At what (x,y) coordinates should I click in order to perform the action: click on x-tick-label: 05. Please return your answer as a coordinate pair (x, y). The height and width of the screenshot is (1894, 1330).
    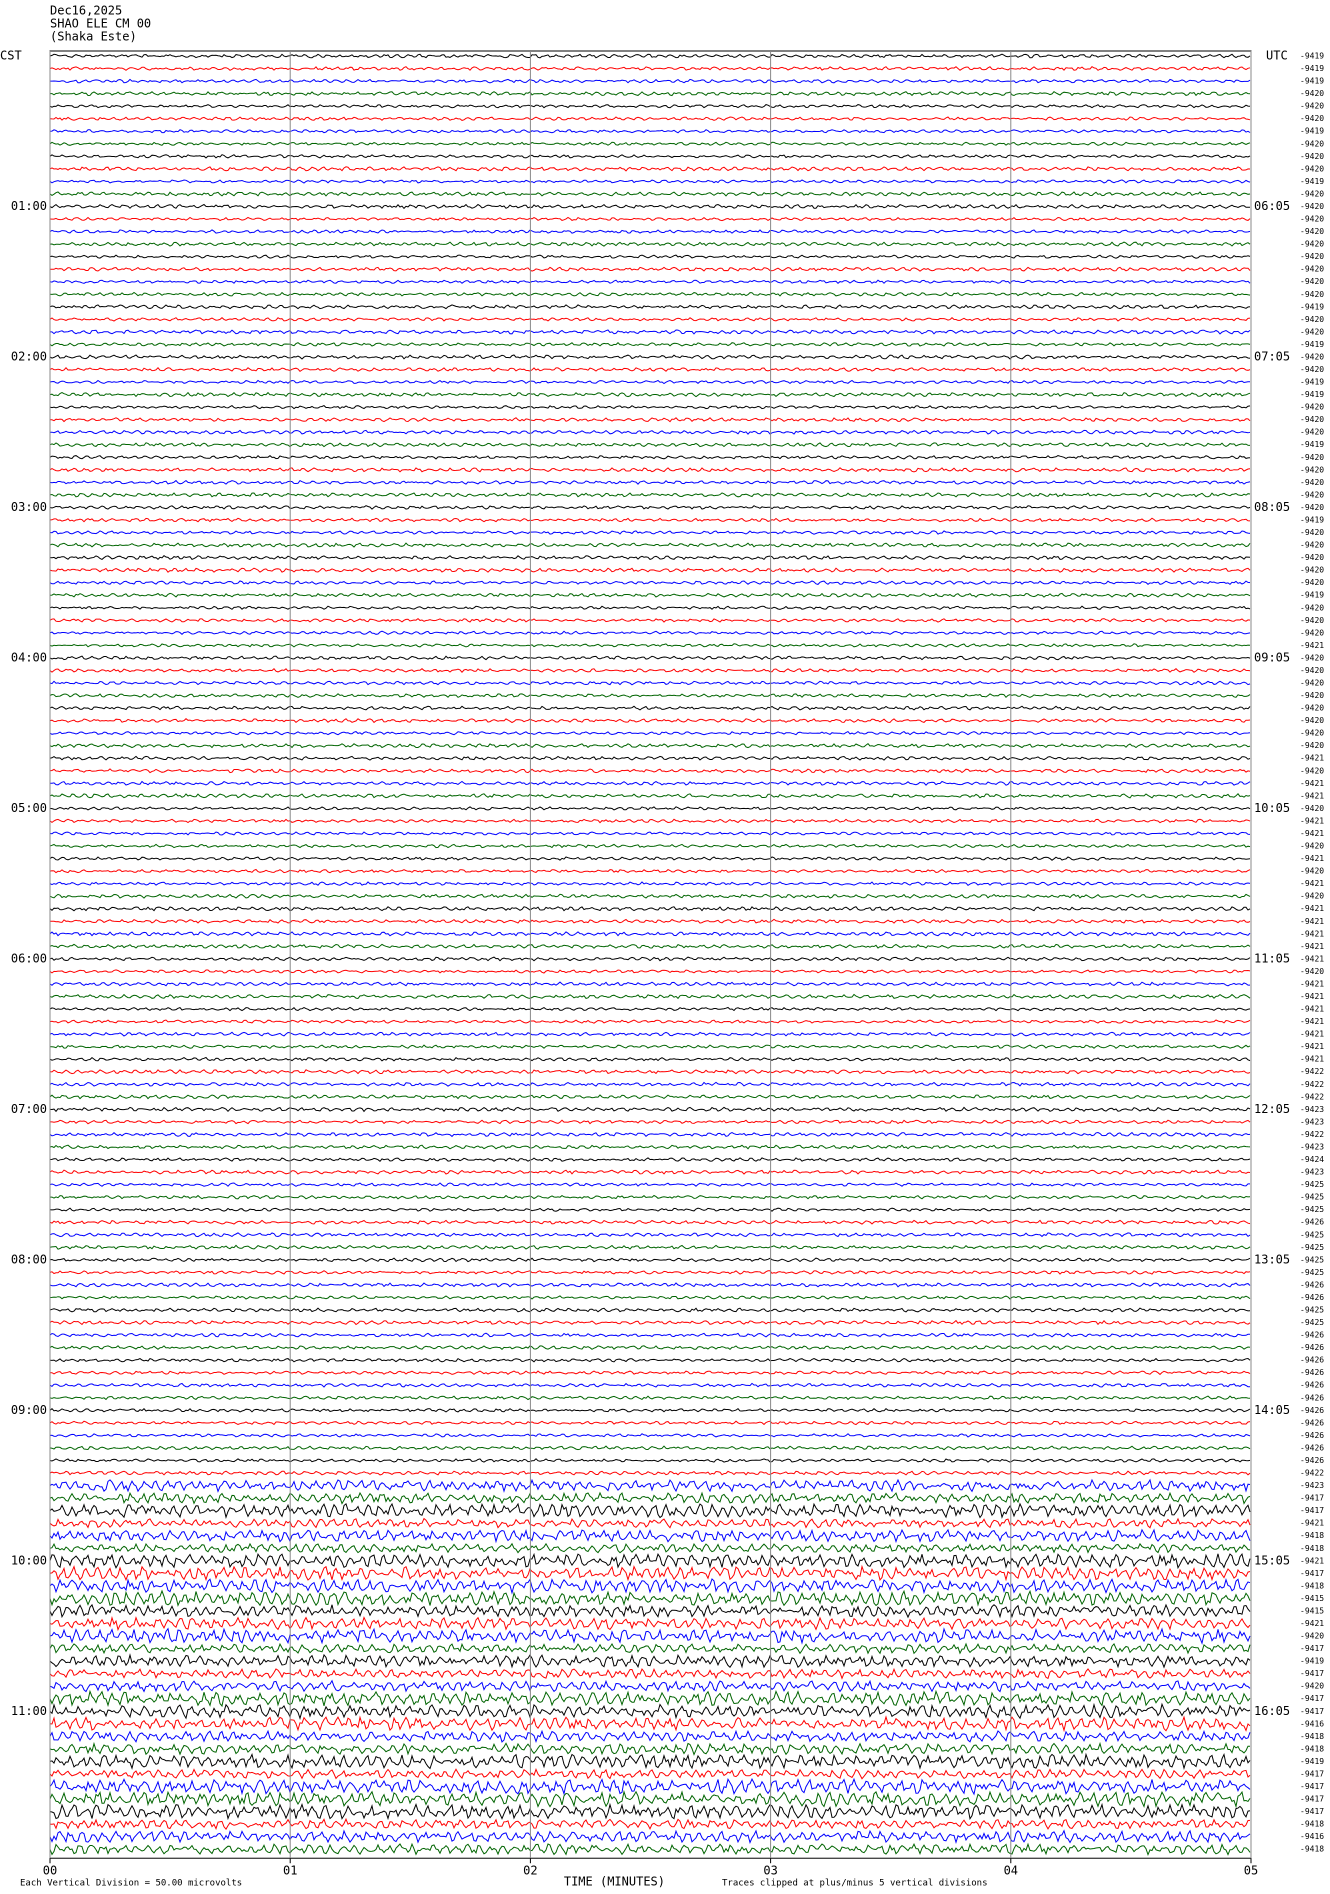
    Looking at the image, I should click on (1251, 1871).